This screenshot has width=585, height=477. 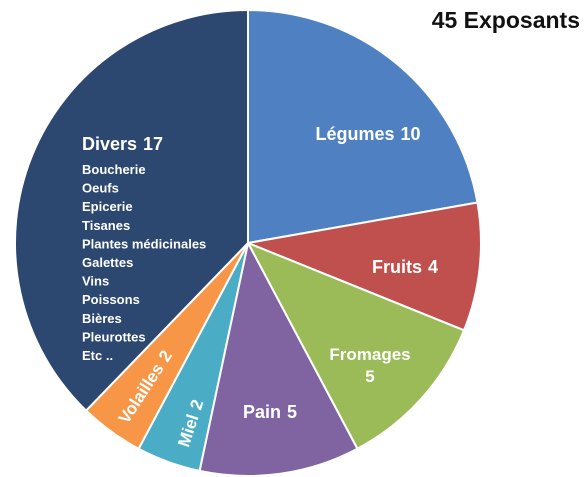 What do you see at coordinates (111, 299) in the screenshot?
I see `divers-item: Poissons` at bounding box center [111, 299].